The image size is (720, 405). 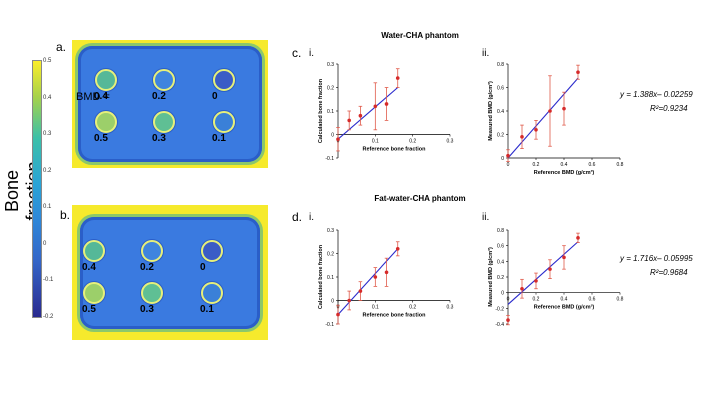 I want to click on panel-d-sub-i: i., so click(x=311, y=217).